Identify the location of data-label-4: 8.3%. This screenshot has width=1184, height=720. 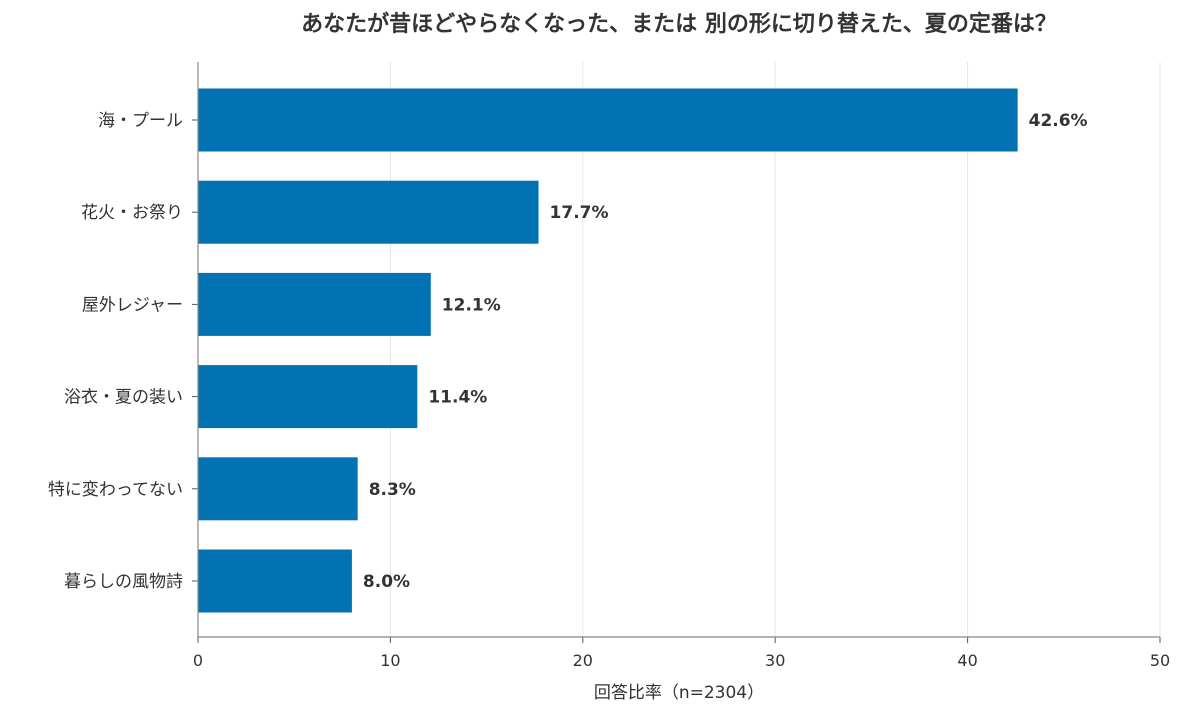
(392, 490).